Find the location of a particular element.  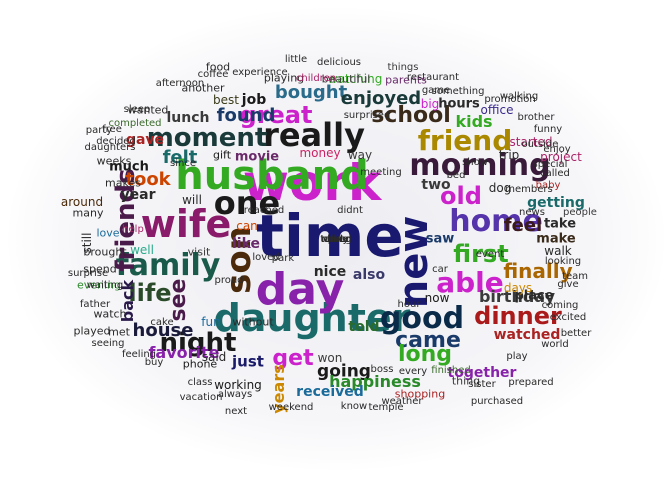

cloud-word: going is located at coordinates (344, 371).